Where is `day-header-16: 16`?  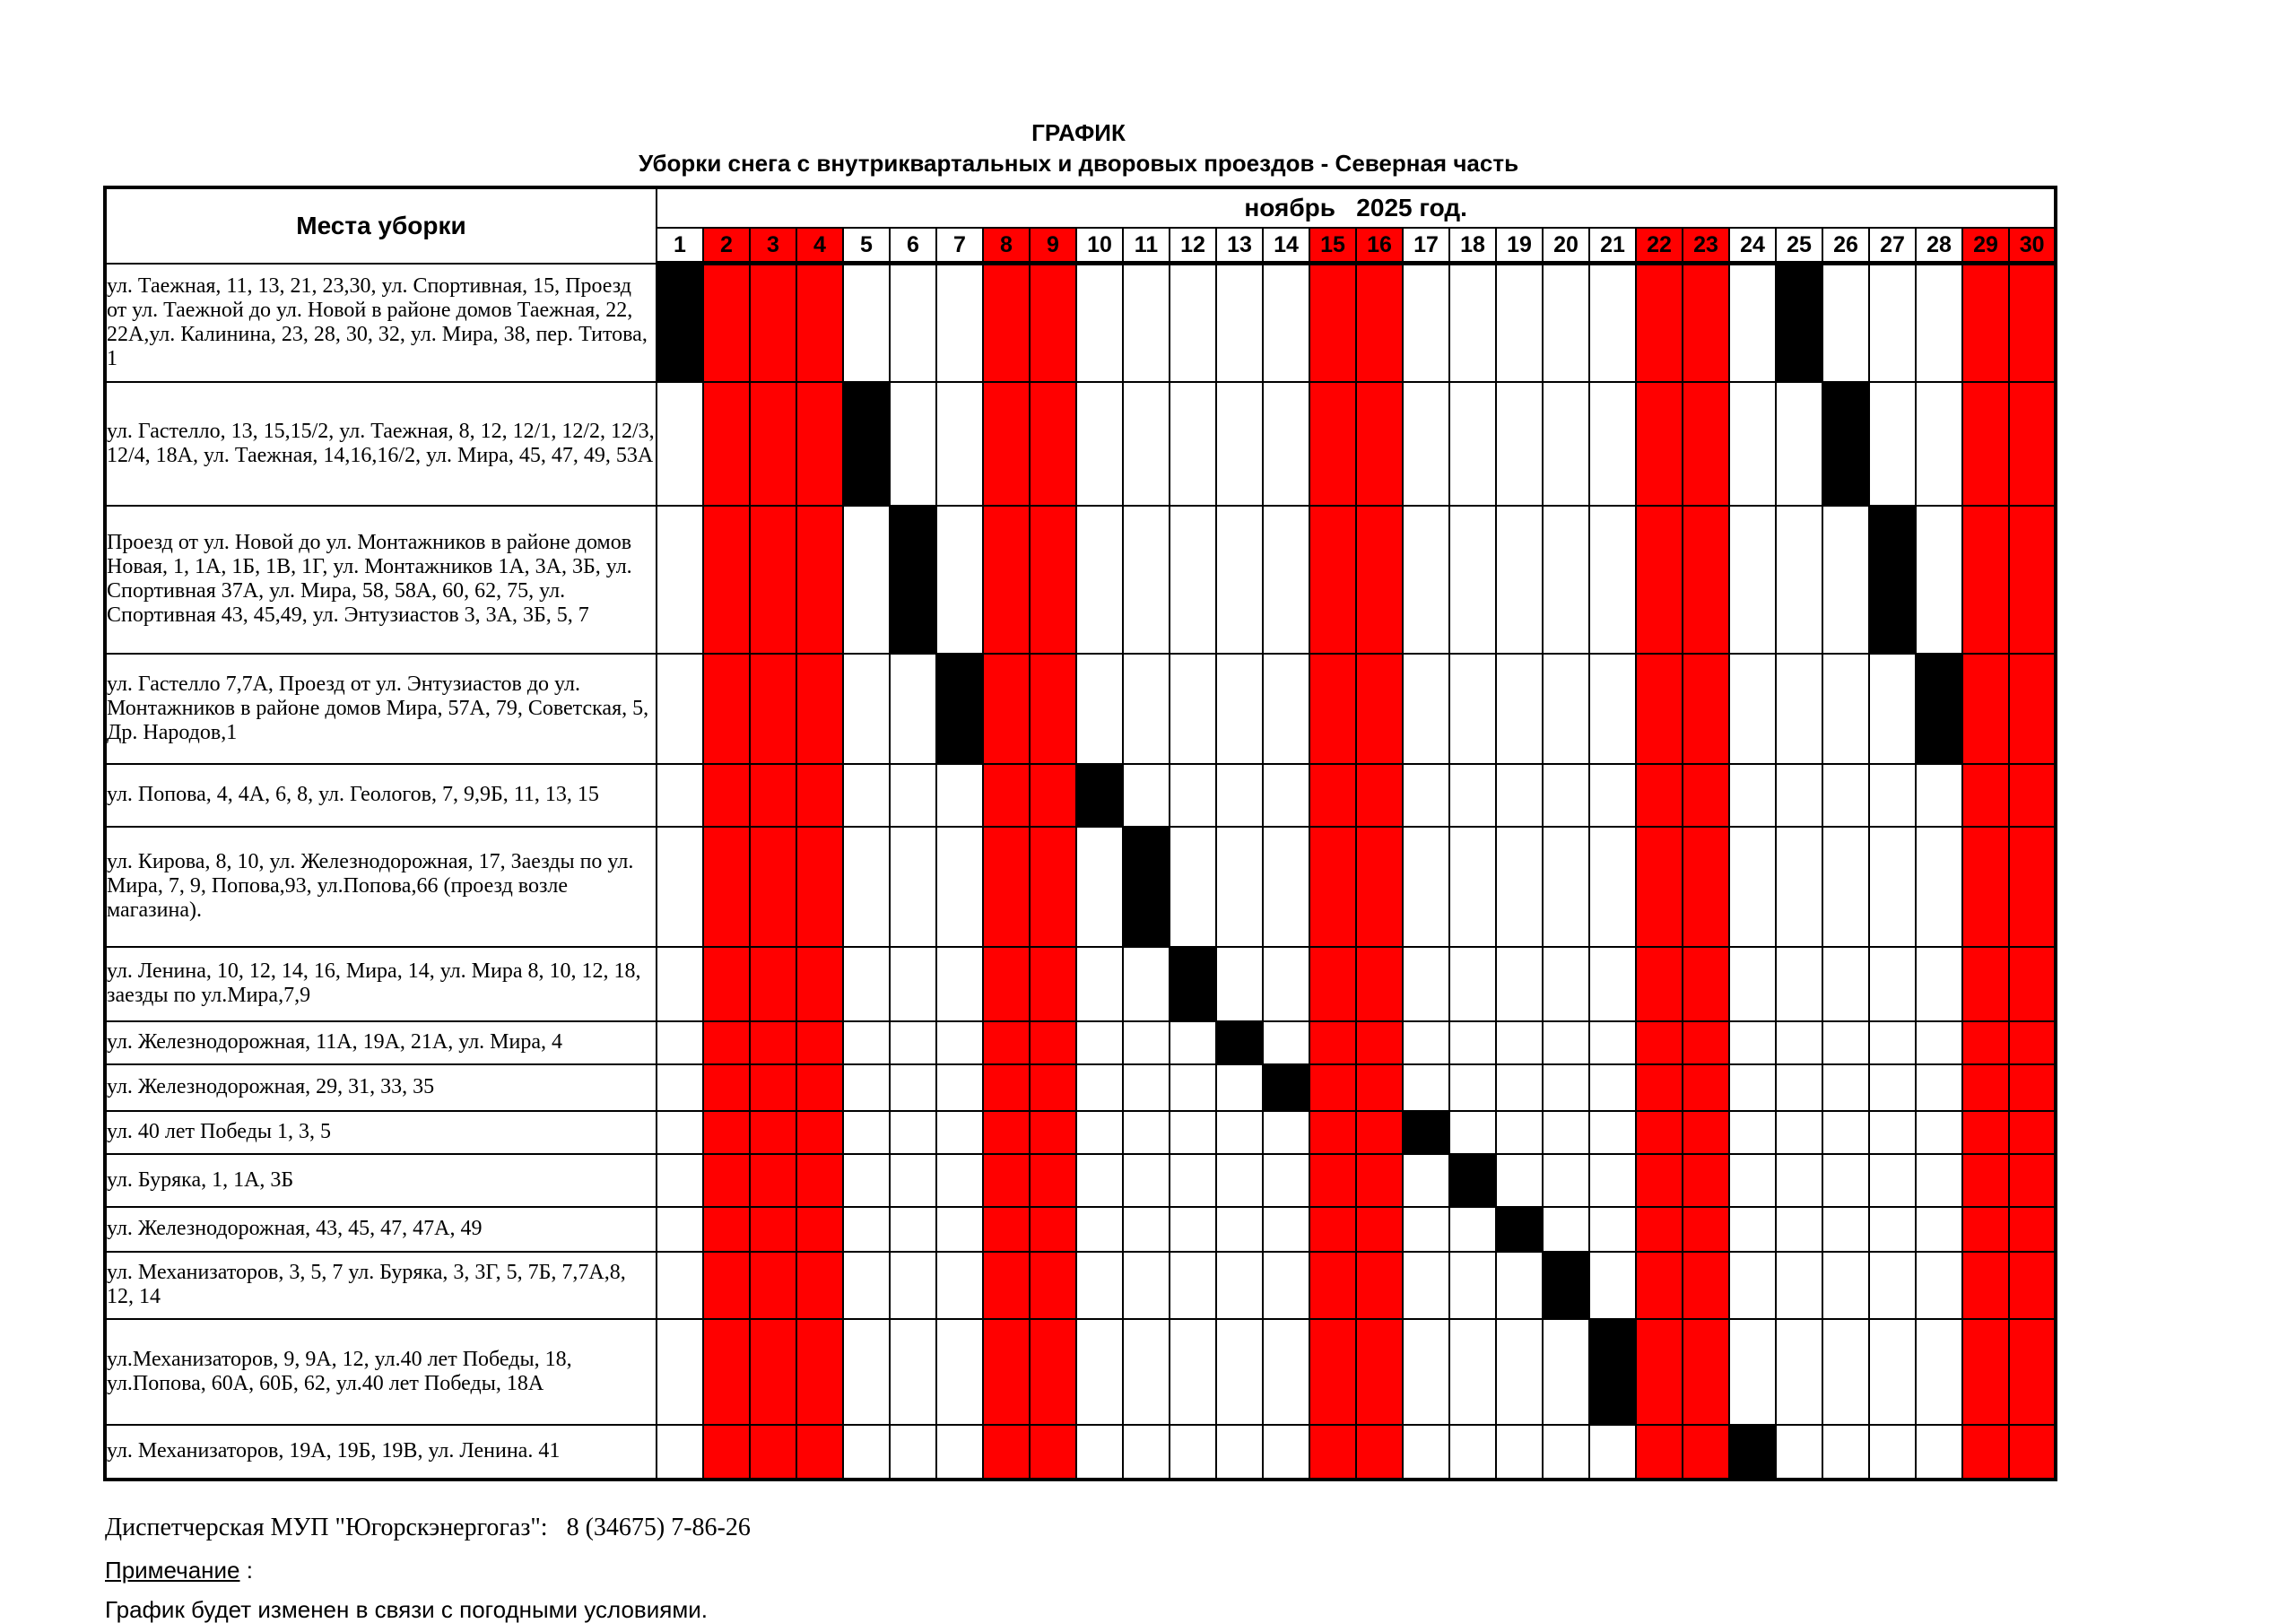 day-header-16: 16 is located at coordinates (1379, 246).